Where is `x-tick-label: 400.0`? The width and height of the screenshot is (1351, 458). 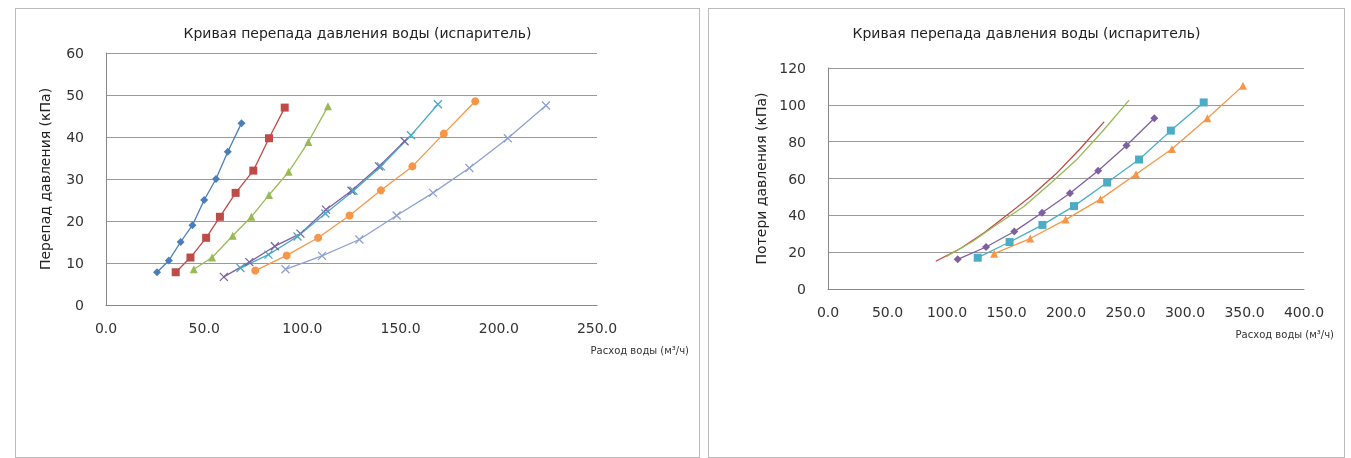
x-tick-label: 400.0 is located at coordinates (1304, 312).